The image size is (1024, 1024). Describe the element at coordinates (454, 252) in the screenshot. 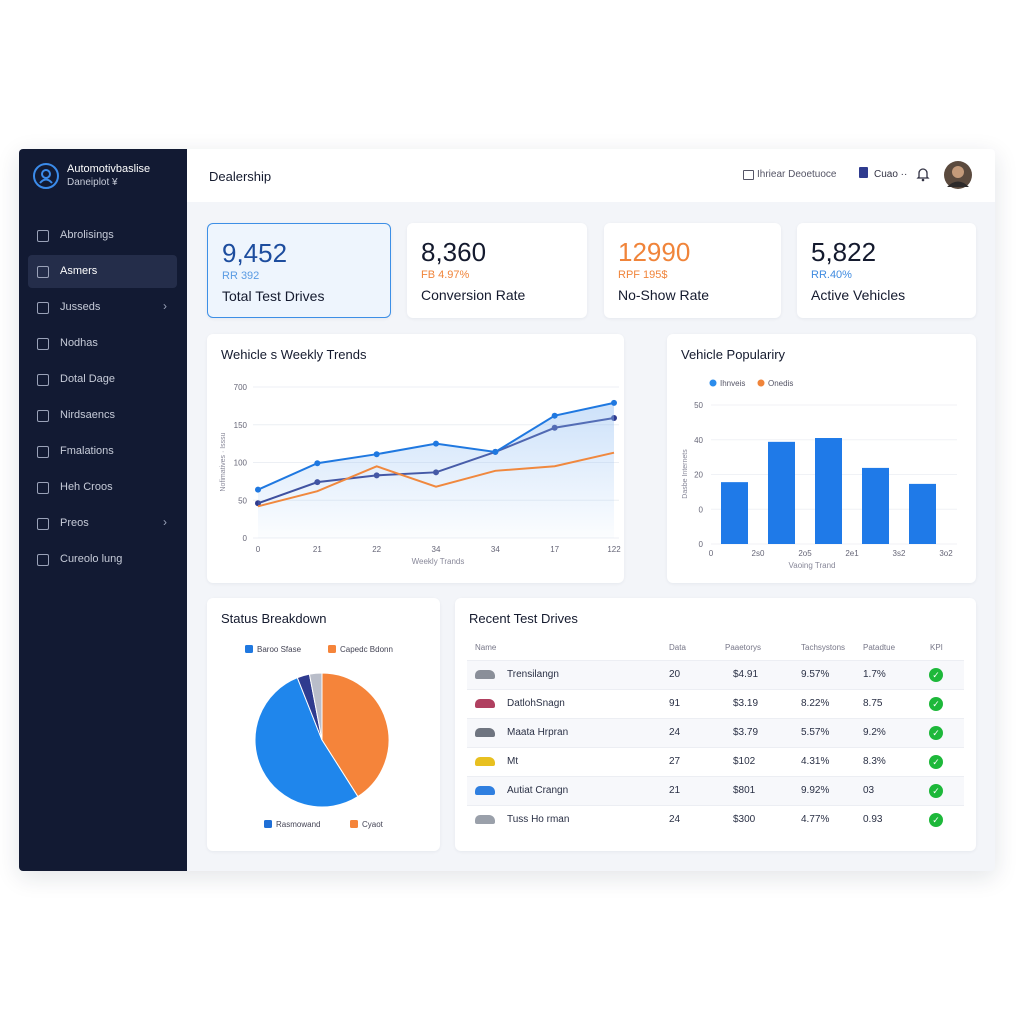

I see `kpi-value: 8,360` at that location.